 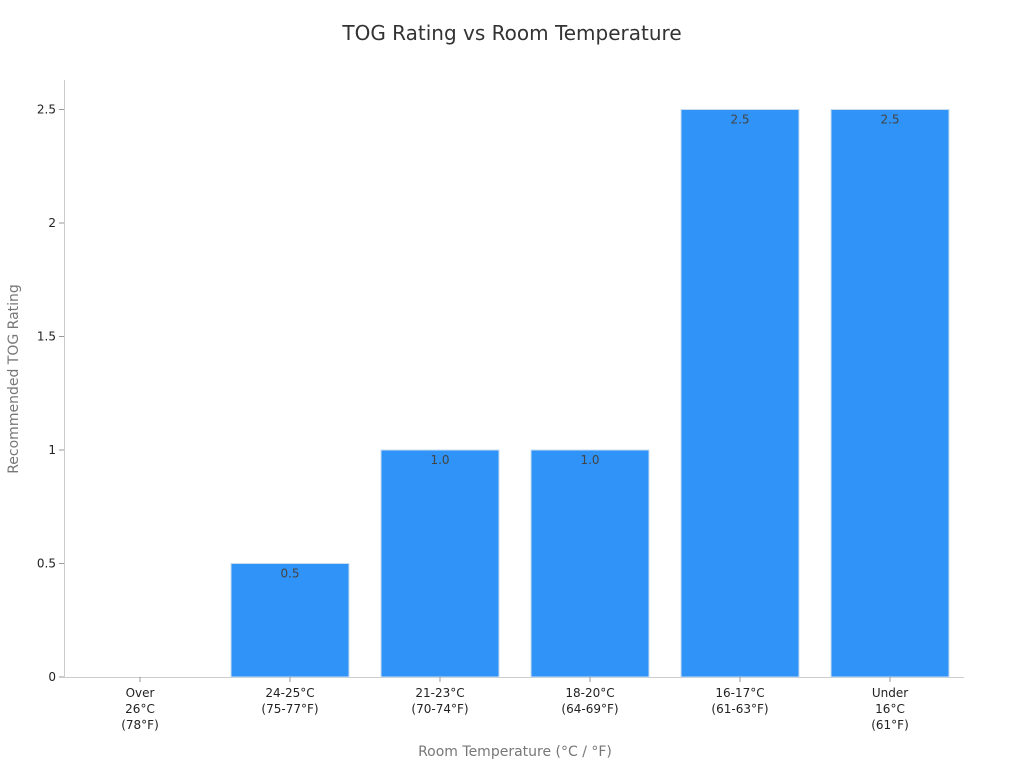 What do you see at coordinates (289, 709) in the screenshot?
I see `x-tick-label: (75-77°F)` at bounding box center [289, 709].